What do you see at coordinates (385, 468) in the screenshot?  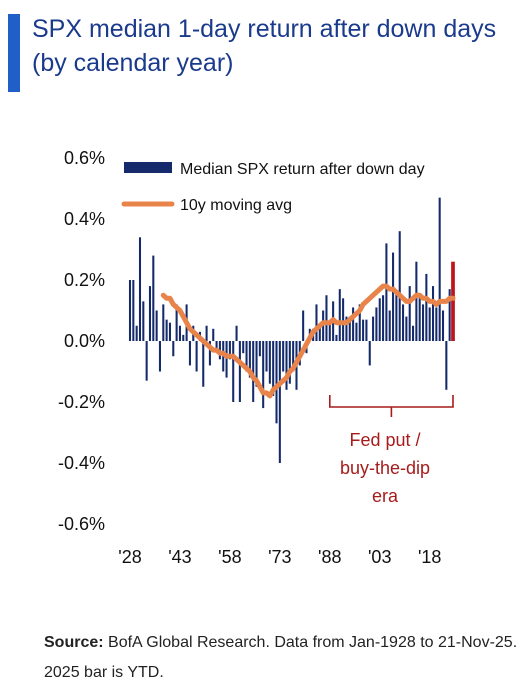 I see `annotation-text: buy-the-dip` at bounding box center [385, 468].